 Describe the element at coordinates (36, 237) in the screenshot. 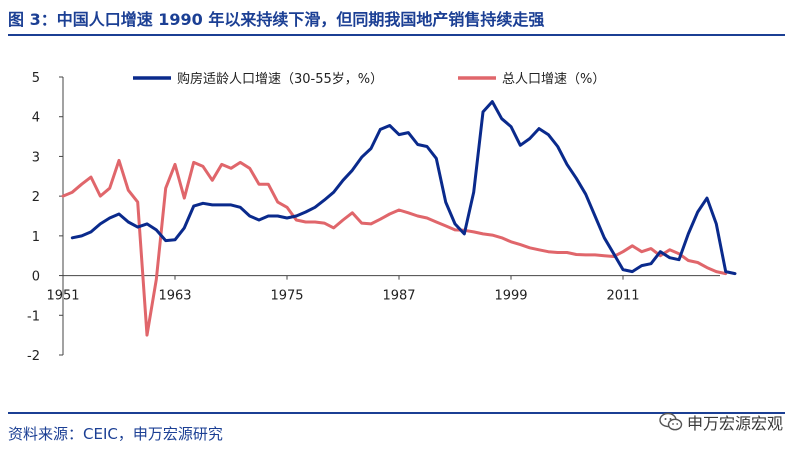

I see `y-tick-label: 1` at that location.